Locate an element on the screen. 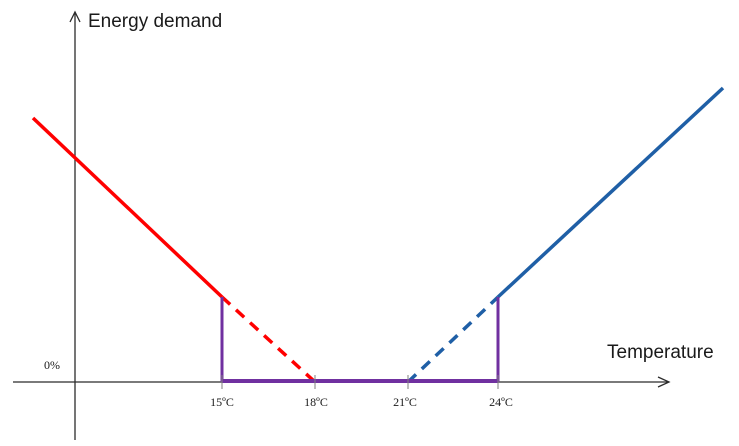 This screenshot has height=446, width=739. y-axis-arrowhead is located at coordinates (75, 16).